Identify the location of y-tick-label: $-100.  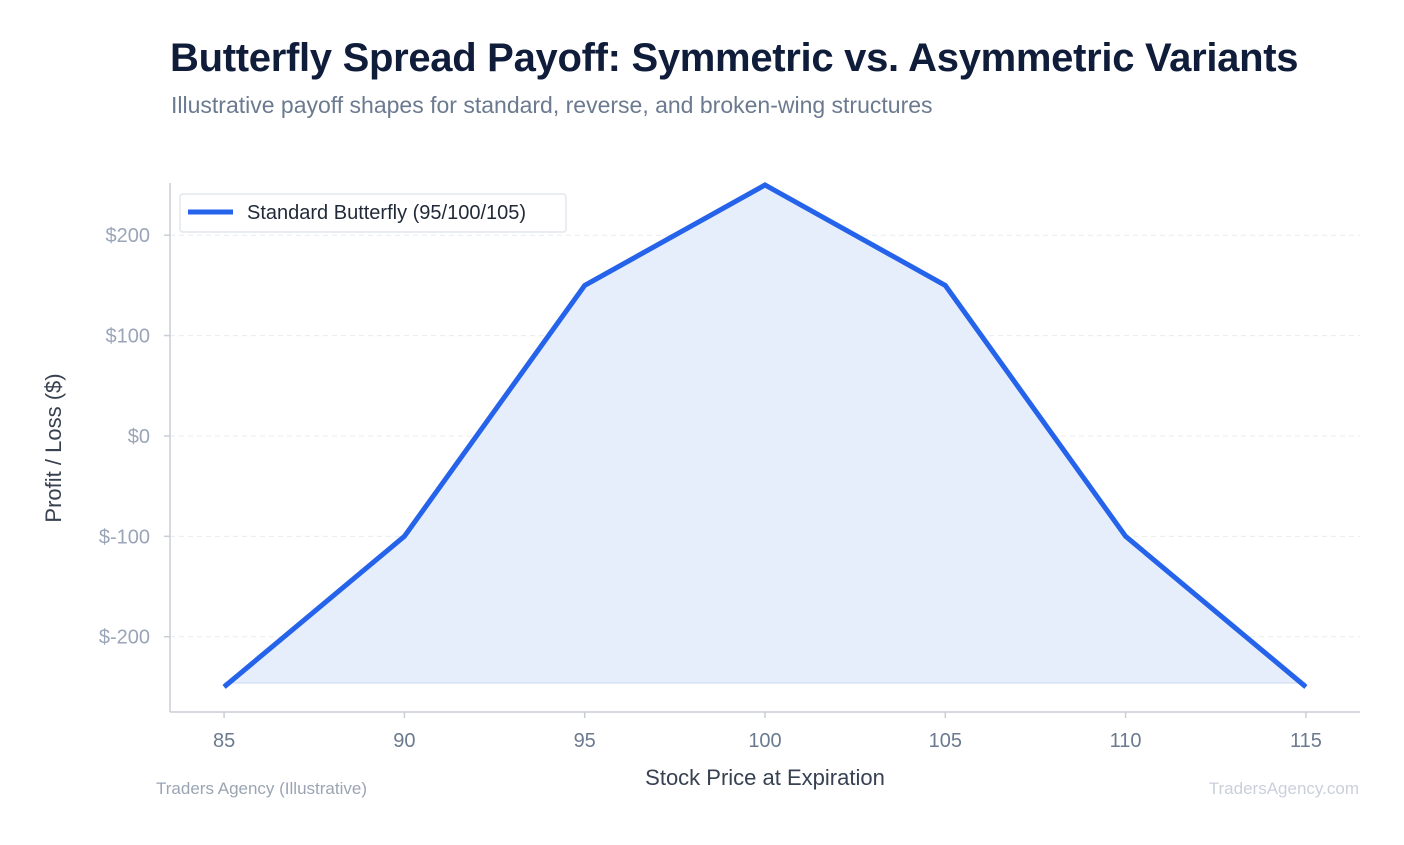
(124, 537).